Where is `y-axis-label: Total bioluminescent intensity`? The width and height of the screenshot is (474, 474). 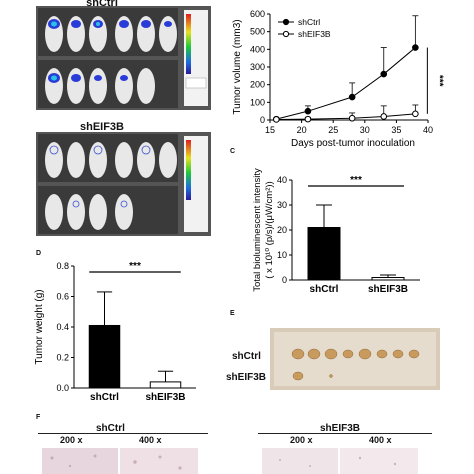 y-axis-label: Total bioluminescent intensity is located at coordinates (257, 230).